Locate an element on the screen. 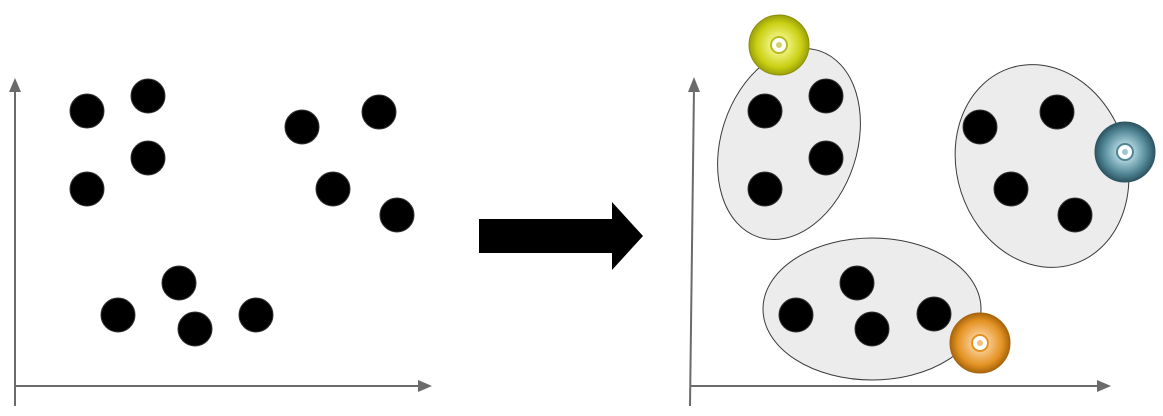  cluster-top-right is located at coordinates (1042, 166).